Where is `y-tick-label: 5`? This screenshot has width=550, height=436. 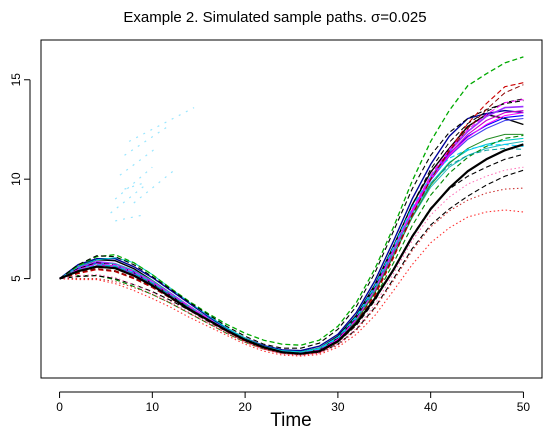 y-tick-label: 5 is located at coordinates (16, 278).